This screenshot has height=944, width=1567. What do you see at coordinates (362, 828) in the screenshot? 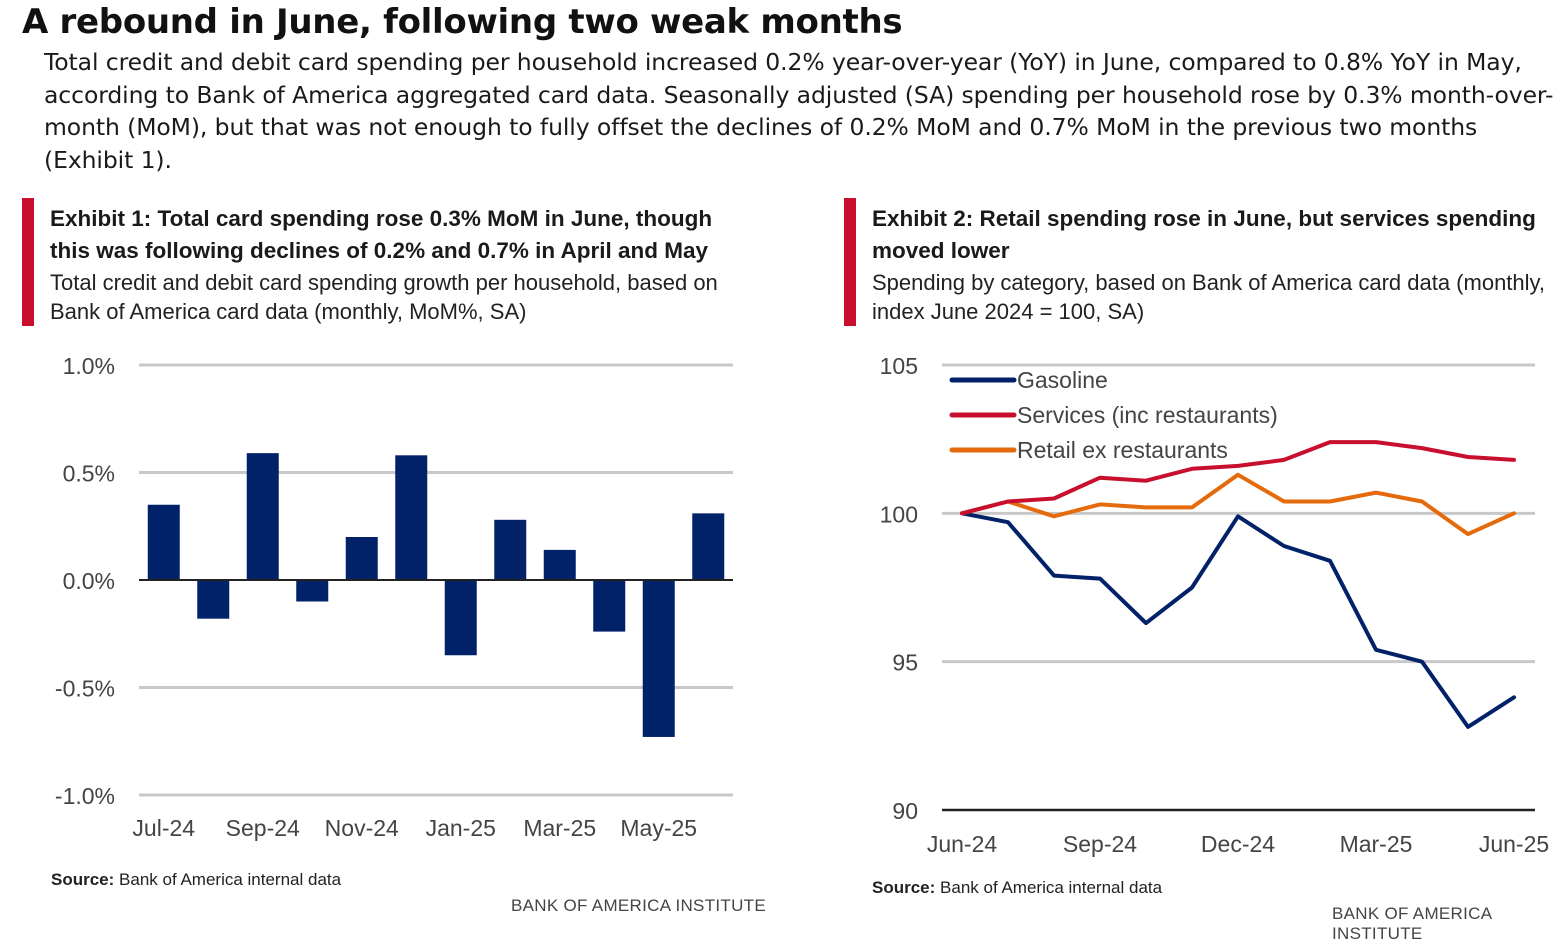
I see `x-tick-label: Nov-24` at bounding box center [362, 828].